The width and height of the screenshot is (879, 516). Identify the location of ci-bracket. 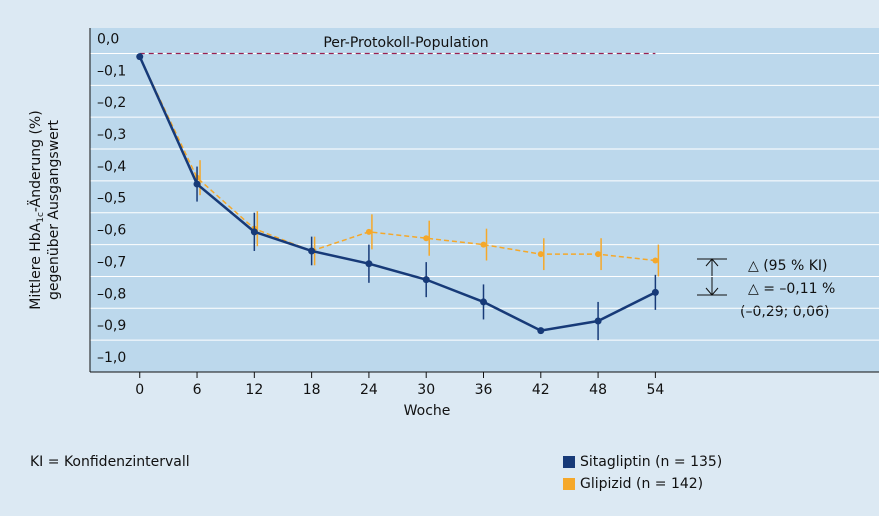
(712, 277).